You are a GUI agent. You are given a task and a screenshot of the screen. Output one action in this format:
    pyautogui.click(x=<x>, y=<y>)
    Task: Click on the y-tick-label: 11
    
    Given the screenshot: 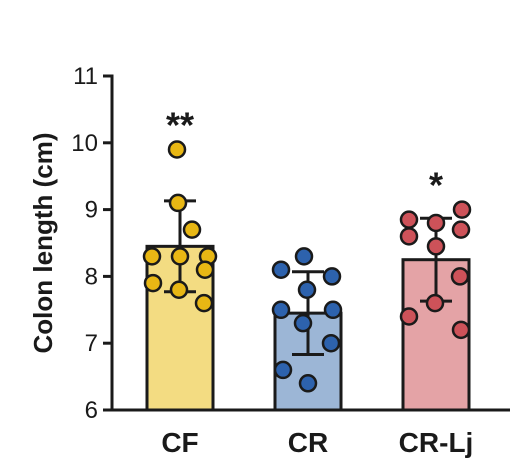 What is the action you would take?
    pyautogui.click(x=85, y=76)
    